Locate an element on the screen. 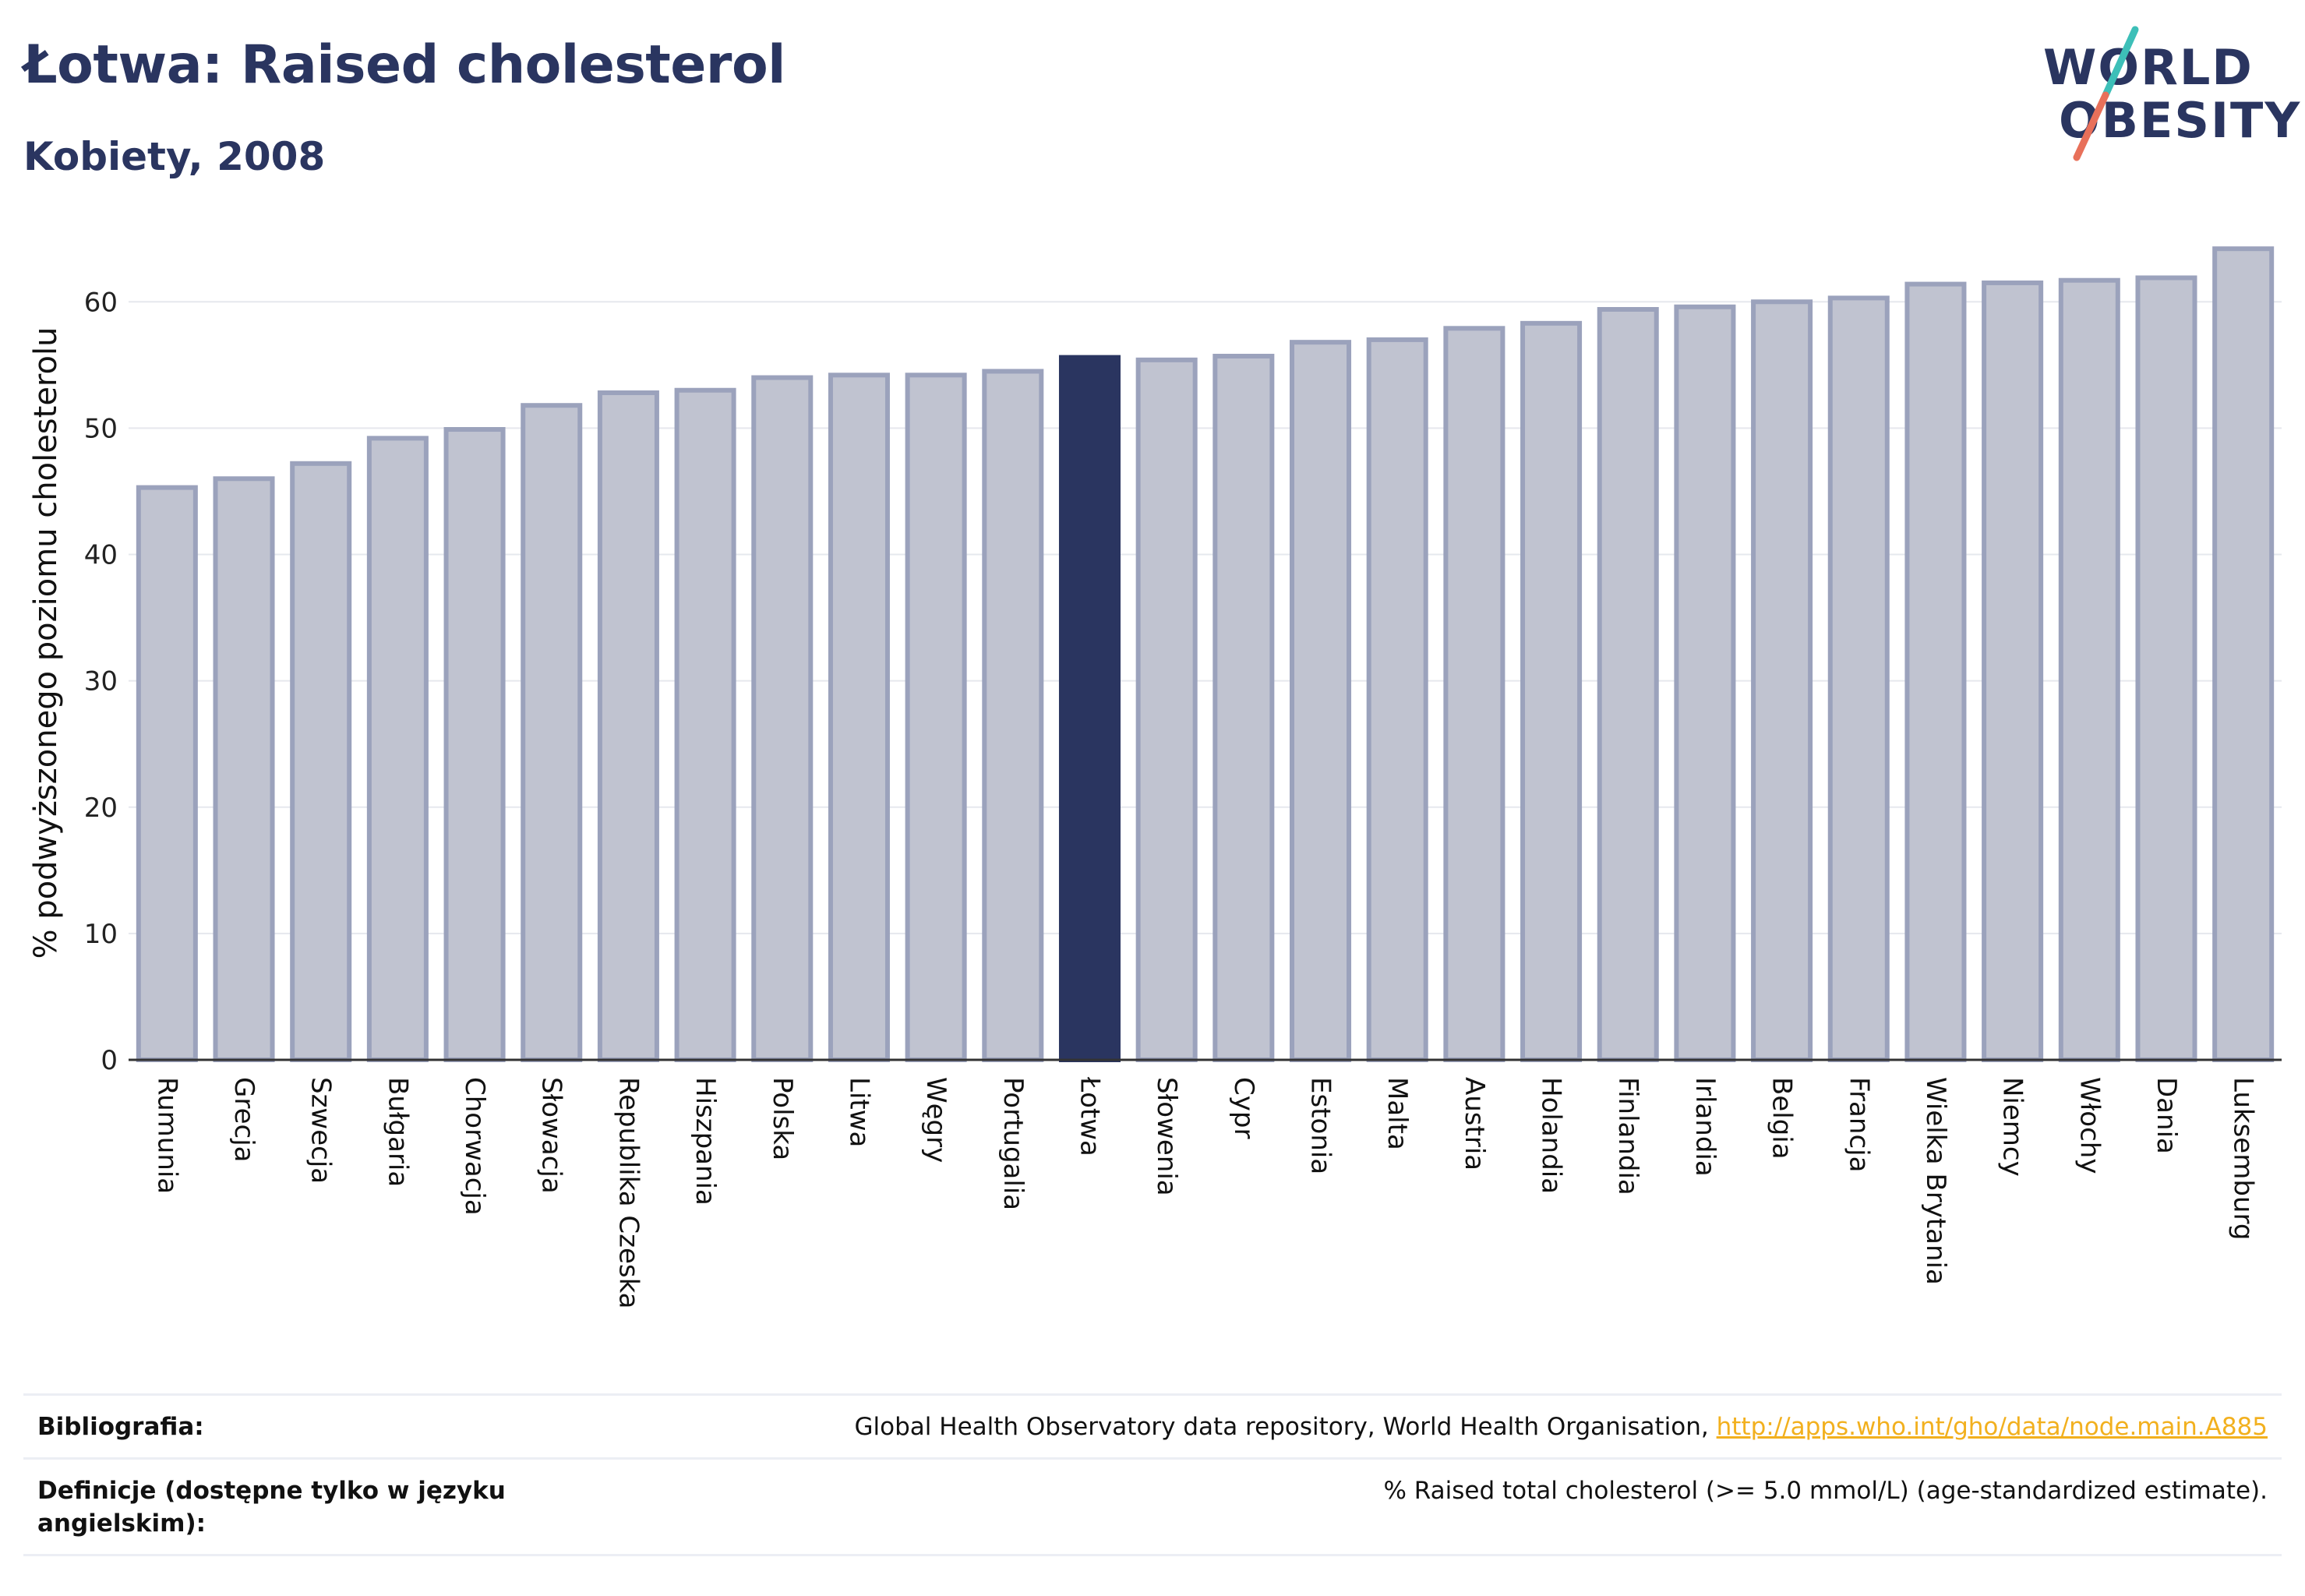 This screenshot has width=2305, height=1596. y-tick-label: 10 is located at coordinates (101, 934).